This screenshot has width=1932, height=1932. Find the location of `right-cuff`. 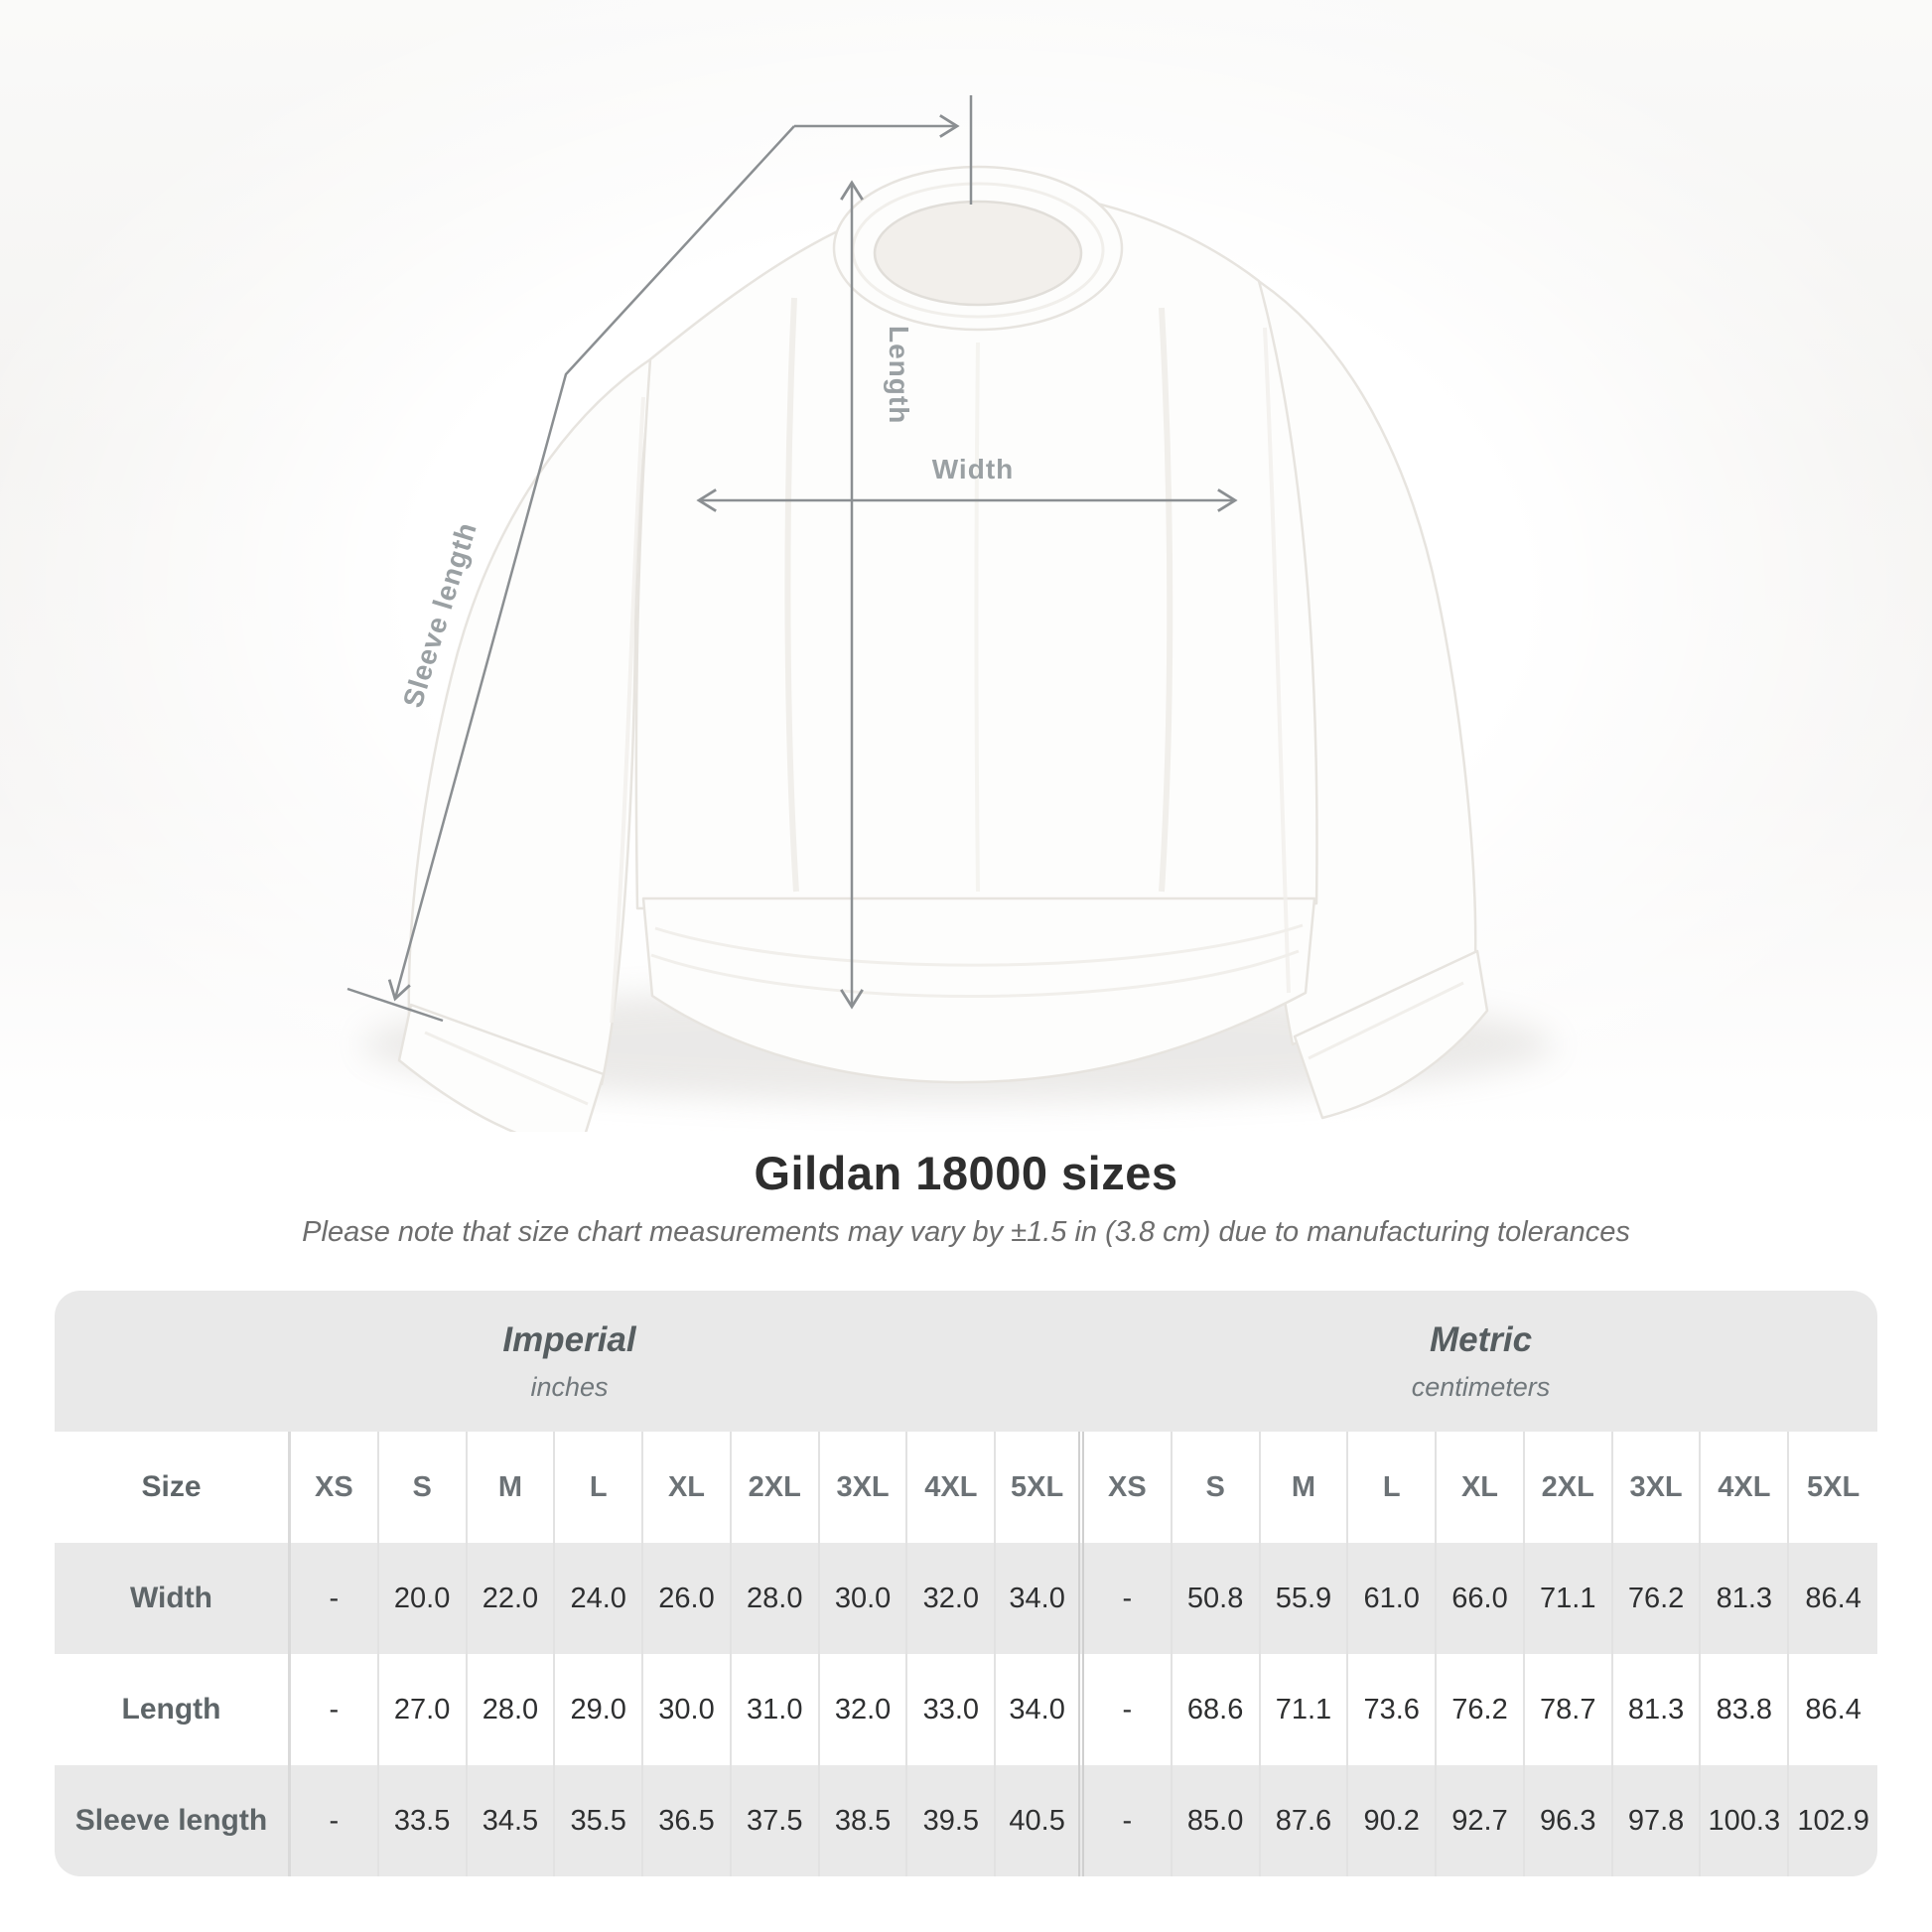

right-cuff is located at coordinates (1391, 1034).